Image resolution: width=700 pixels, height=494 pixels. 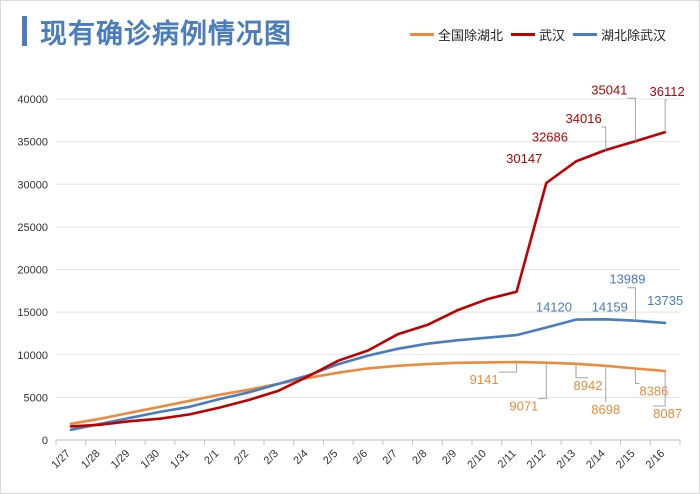 I want to click on x-tick-label: 2/2, so click(x=241, y=457).